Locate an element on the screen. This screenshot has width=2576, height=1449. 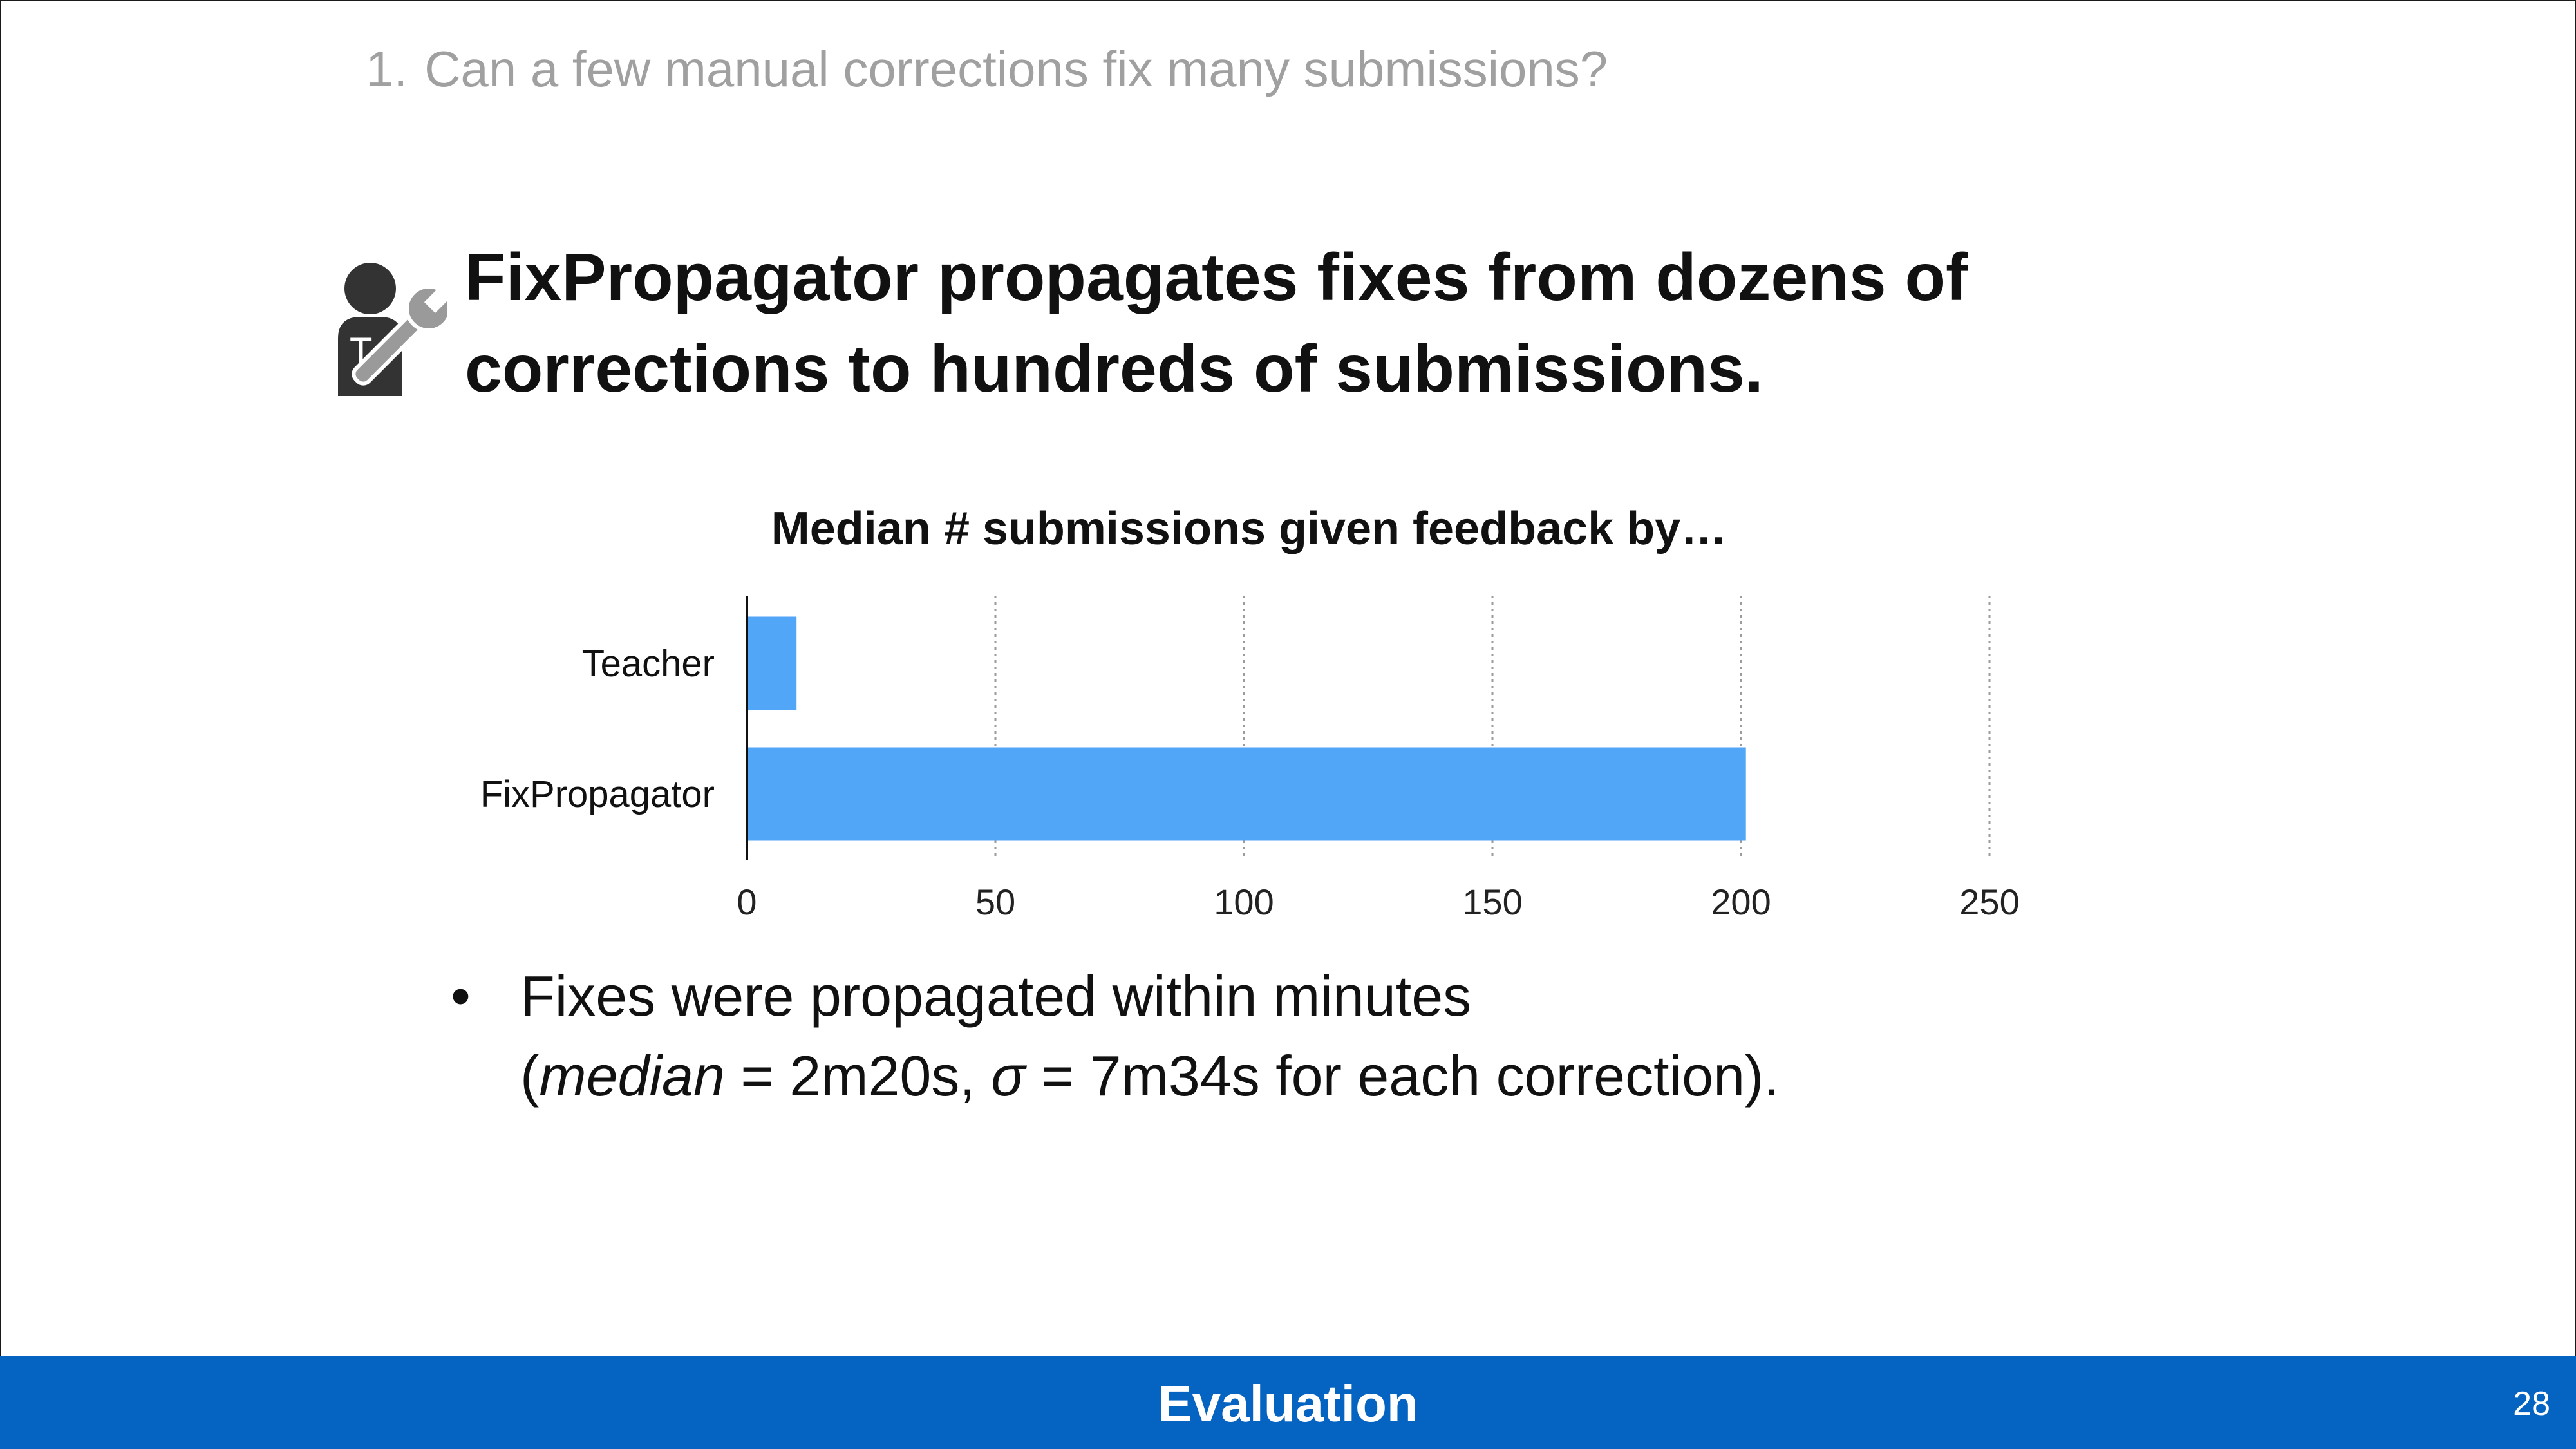
page-number: 28 is located at coordinates (2531, 1404).